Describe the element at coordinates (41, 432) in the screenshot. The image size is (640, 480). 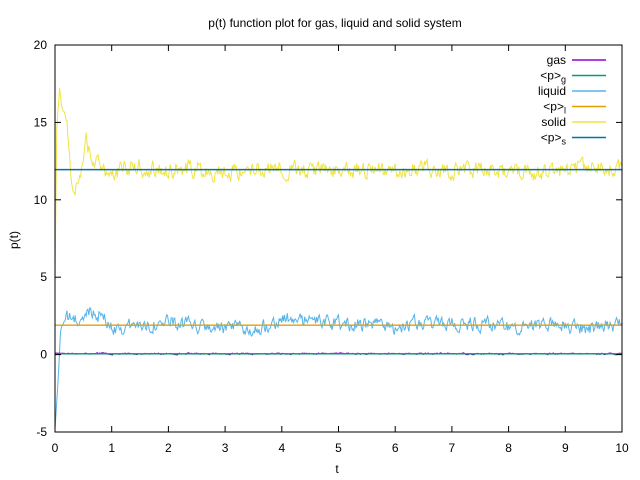
I see `y-tick-label: -5` at that location.